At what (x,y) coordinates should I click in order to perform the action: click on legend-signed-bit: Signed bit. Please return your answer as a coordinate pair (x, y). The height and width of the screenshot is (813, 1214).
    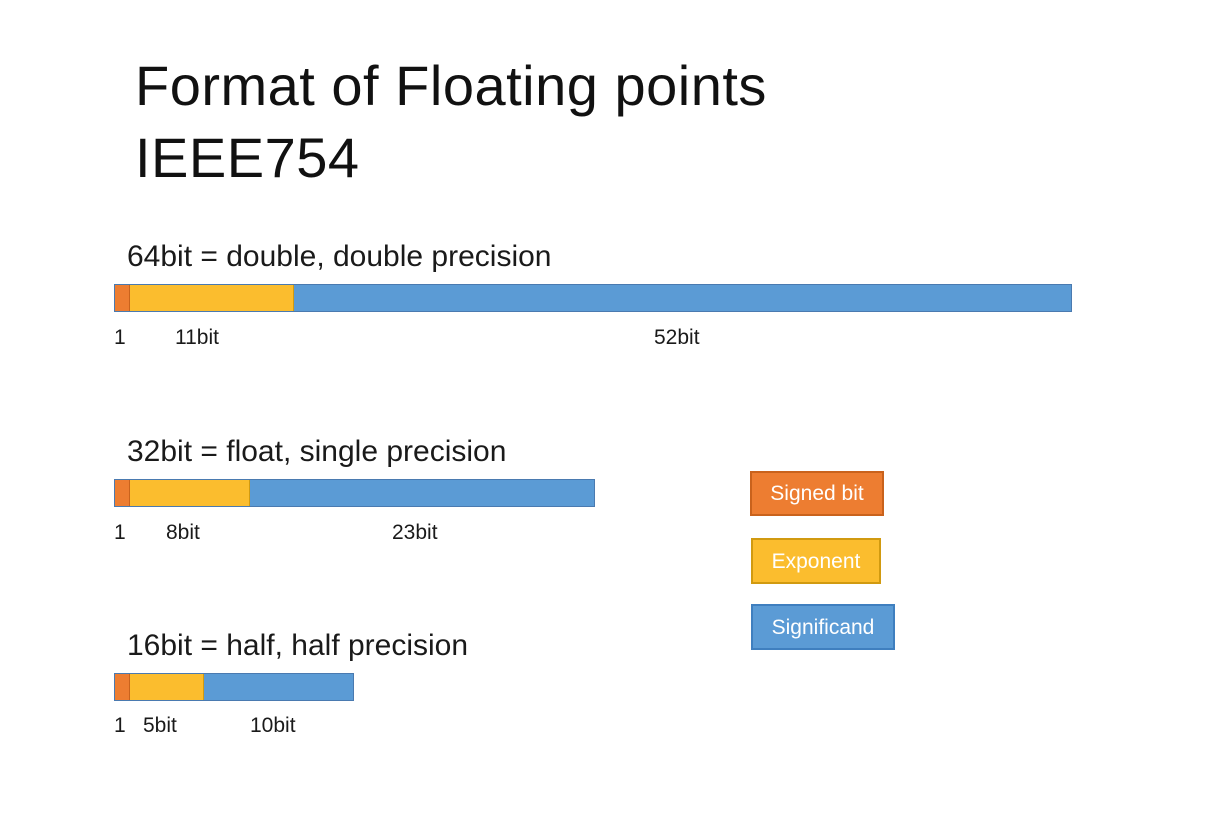
    Looking at the image, I should click on (817, 493).